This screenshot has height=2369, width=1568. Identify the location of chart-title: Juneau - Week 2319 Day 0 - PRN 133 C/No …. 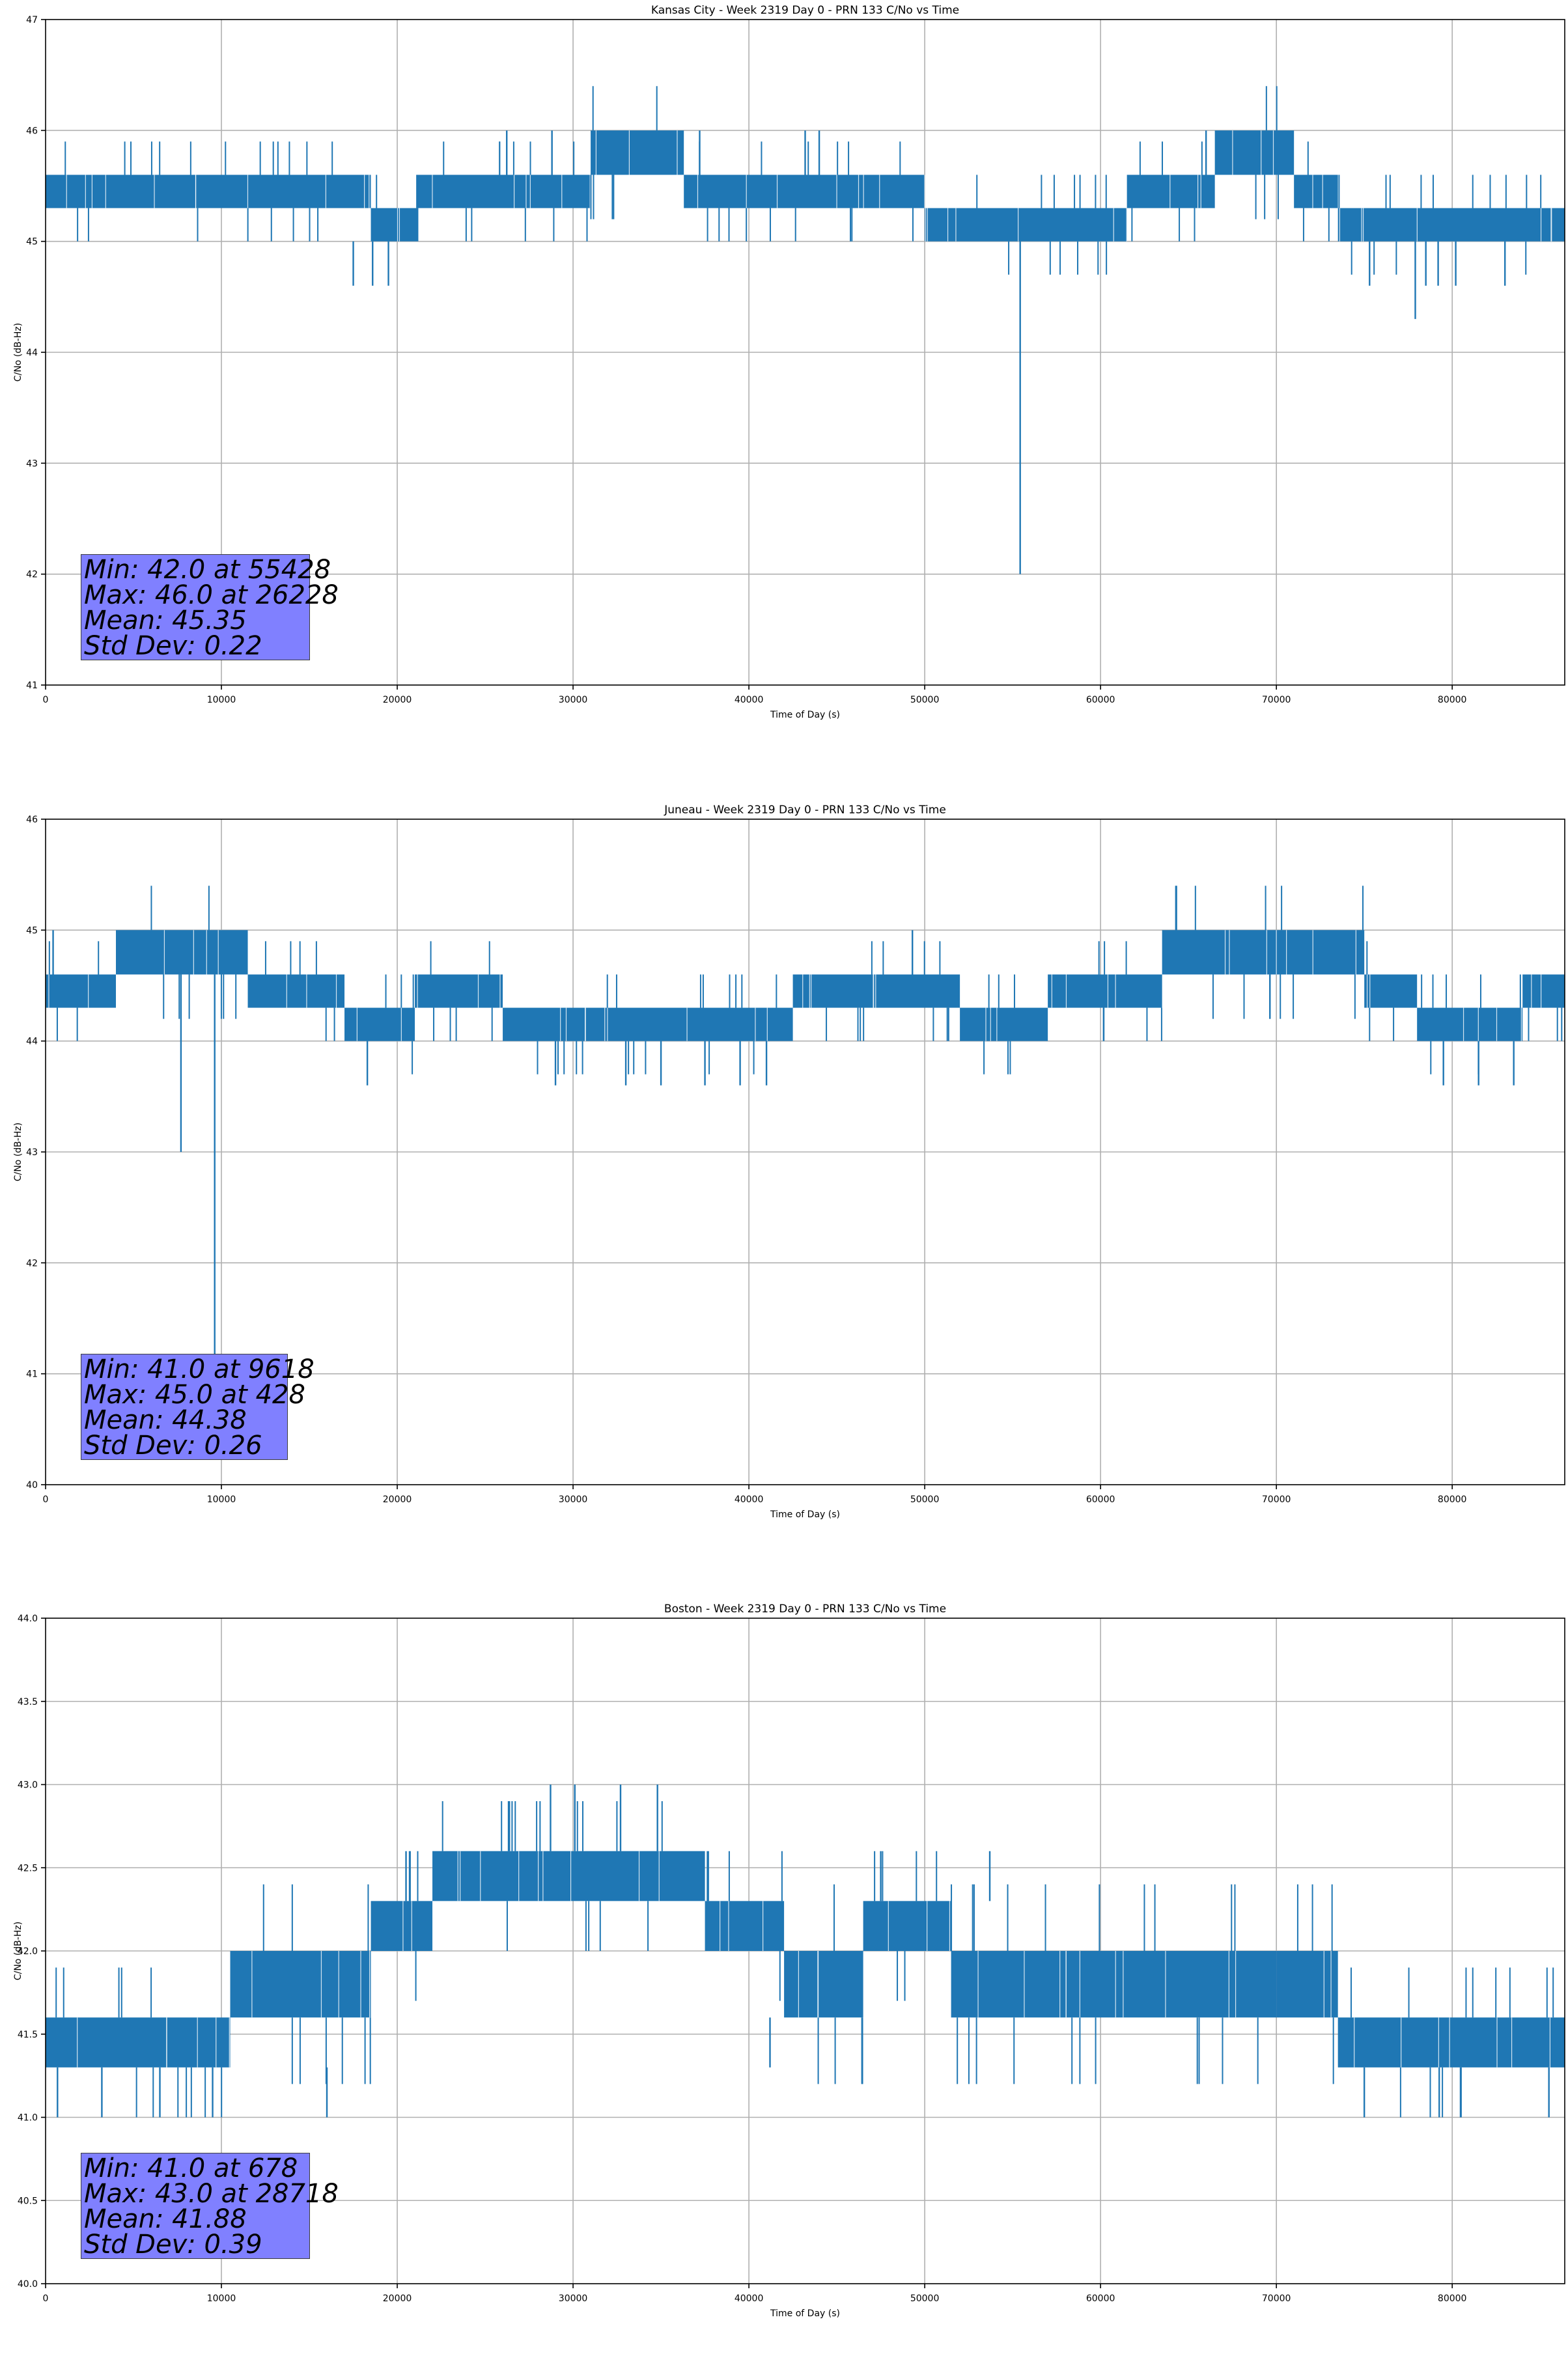
(805, 810).